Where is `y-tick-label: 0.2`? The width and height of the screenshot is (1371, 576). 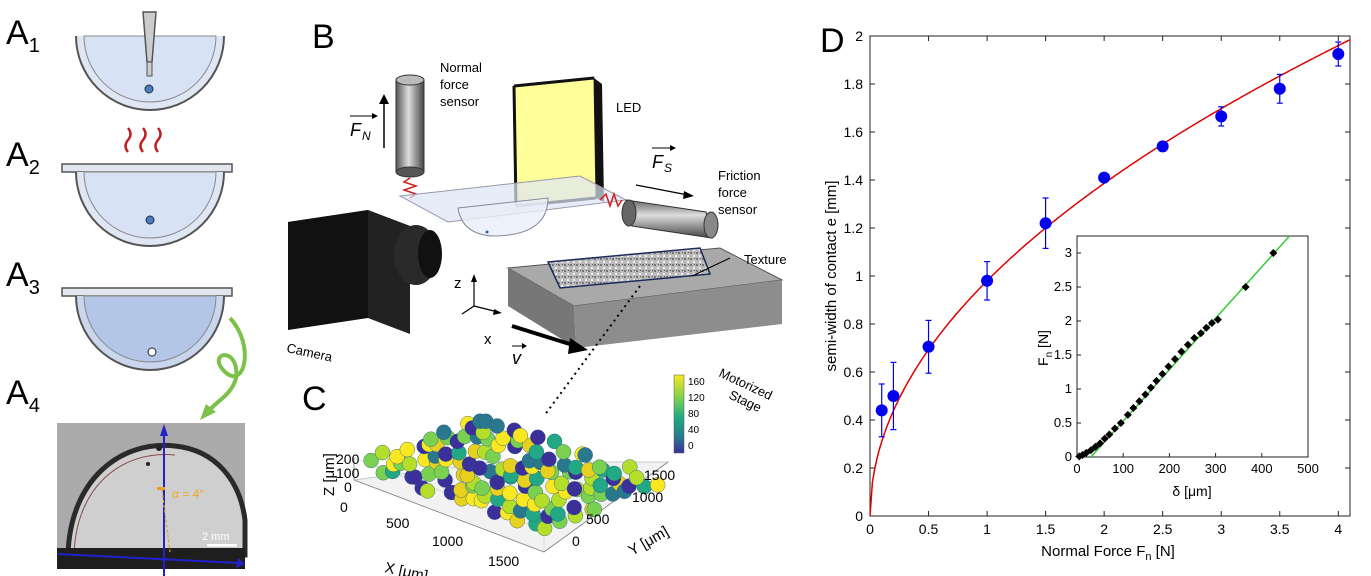
y-tick-label: 0.2 is located at coordinates (854, 468).